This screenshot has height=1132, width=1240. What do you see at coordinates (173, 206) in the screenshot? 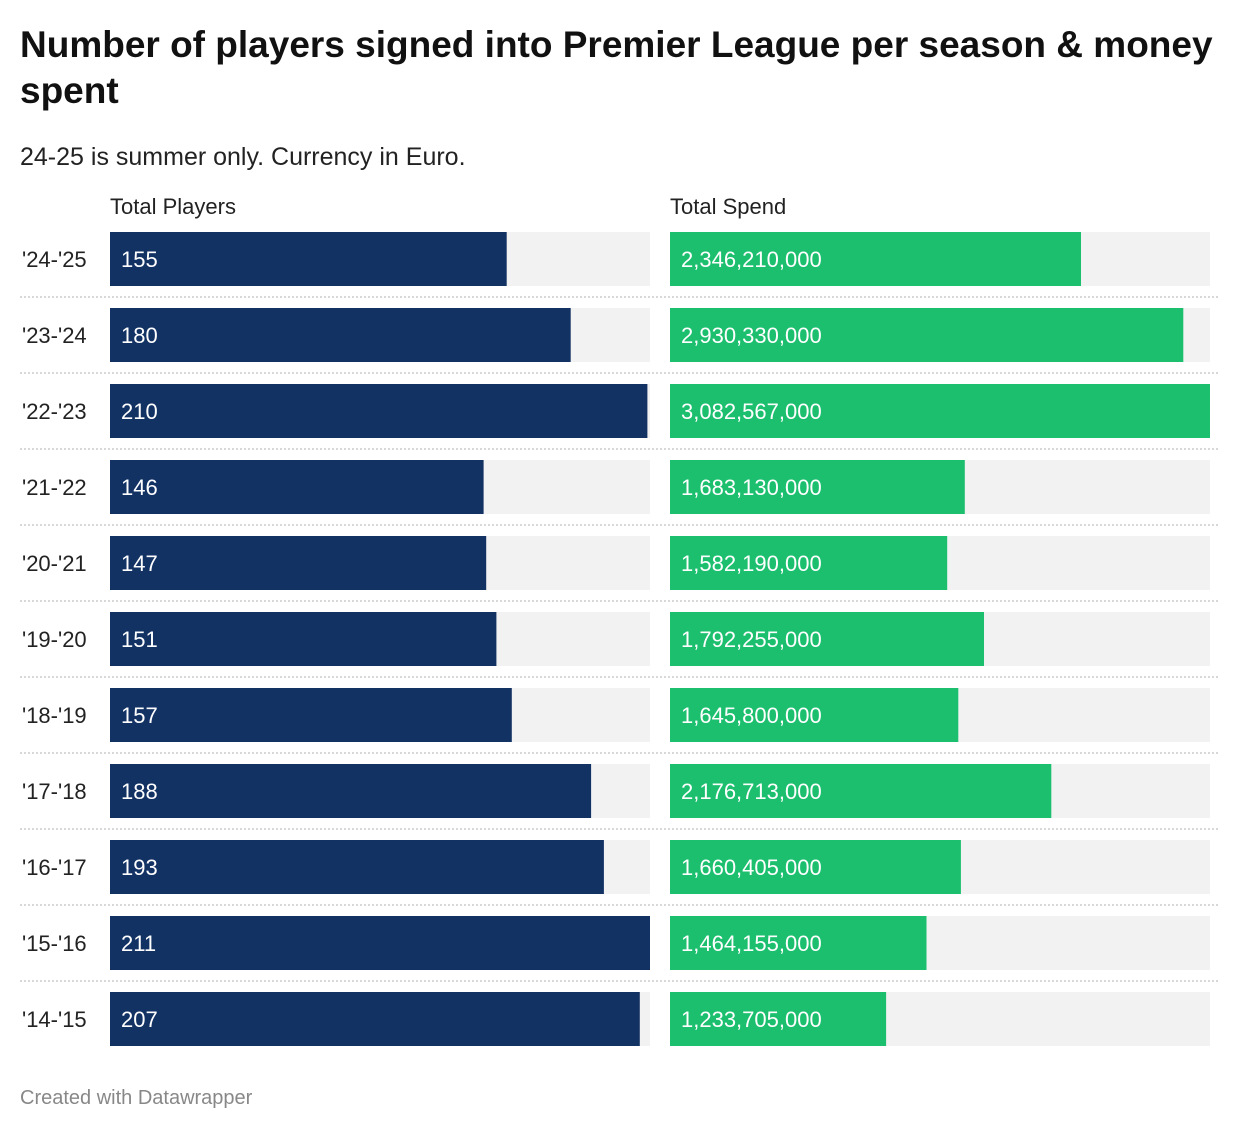
I see `players-column-header: Total Players` at bounding box center [173, 206].